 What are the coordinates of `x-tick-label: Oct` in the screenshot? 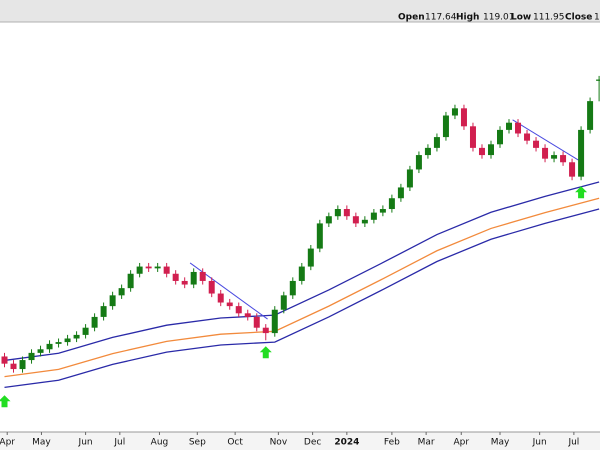 It's located at (235, 443).